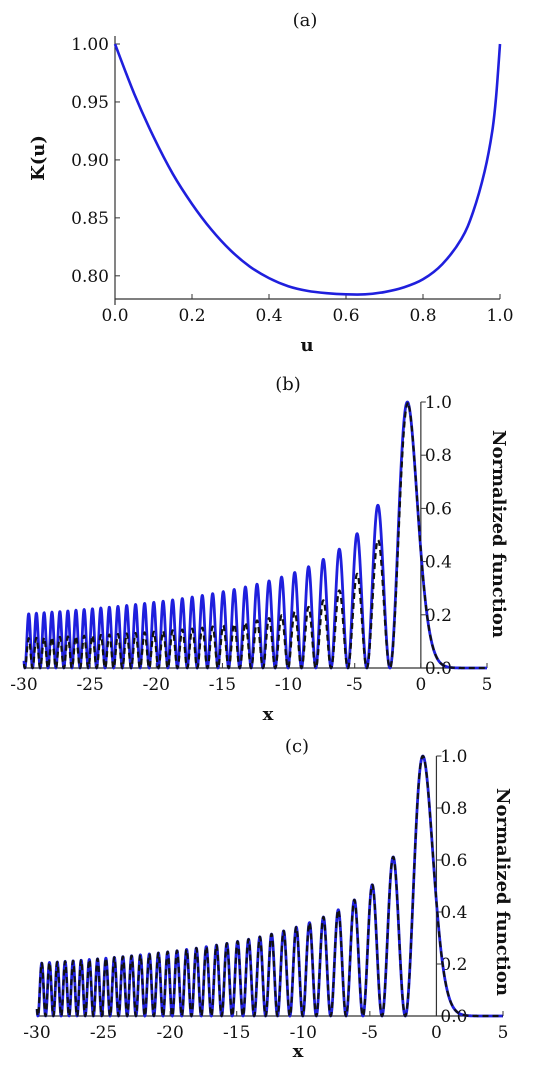 This screenshot has height=1069, width=550. What do you see at coordinates (90, 277) in the screenshot?
I see `y-tick-label: 0.80` at bounding box center [90, 277].